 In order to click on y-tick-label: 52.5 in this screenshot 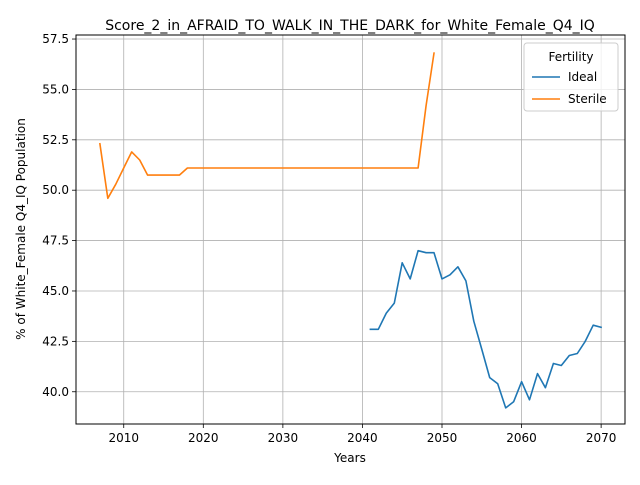, I will do `click(55, 140)`.